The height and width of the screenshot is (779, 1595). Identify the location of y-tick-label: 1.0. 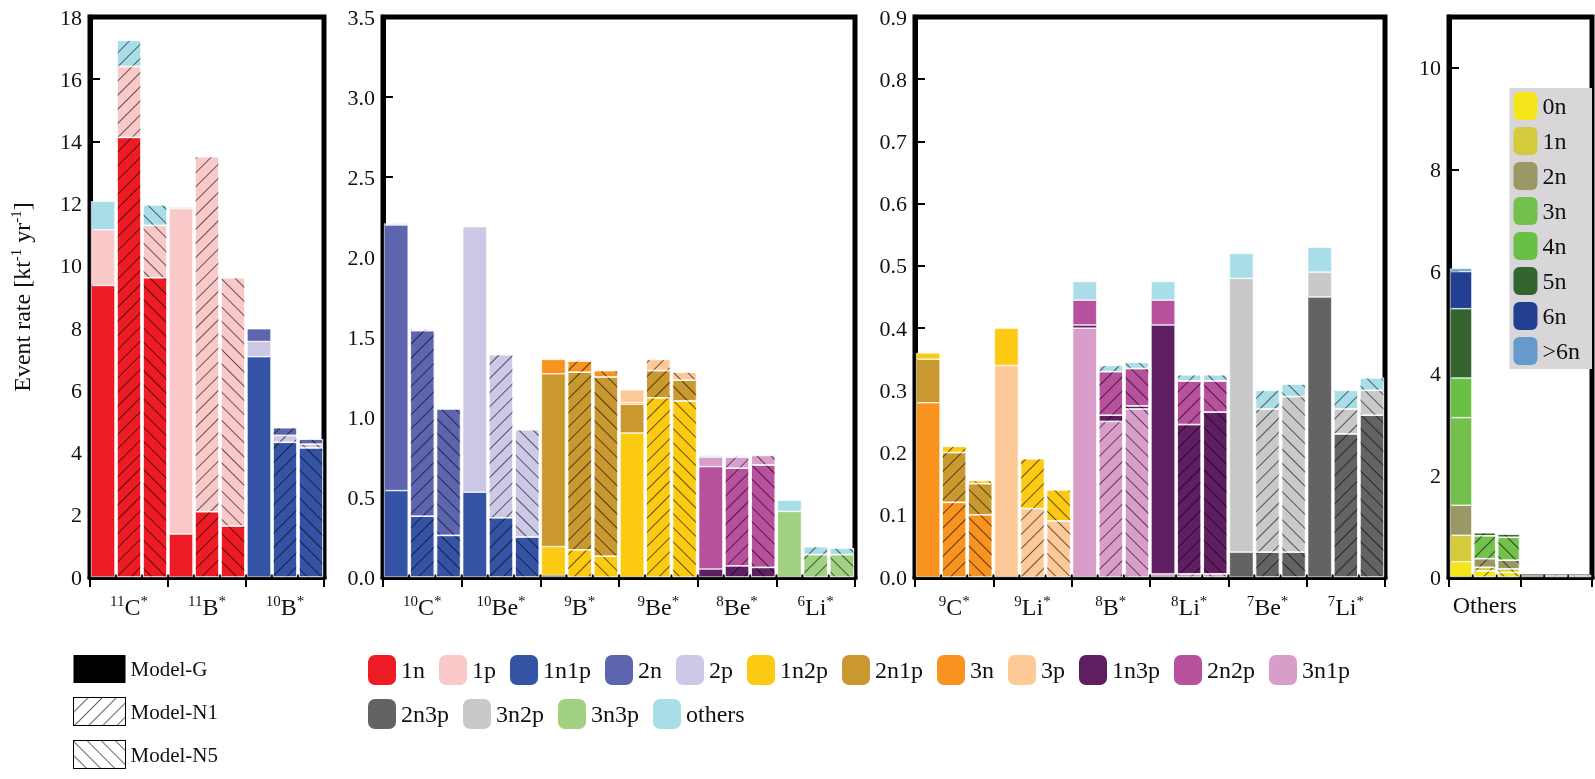
(361, 417).